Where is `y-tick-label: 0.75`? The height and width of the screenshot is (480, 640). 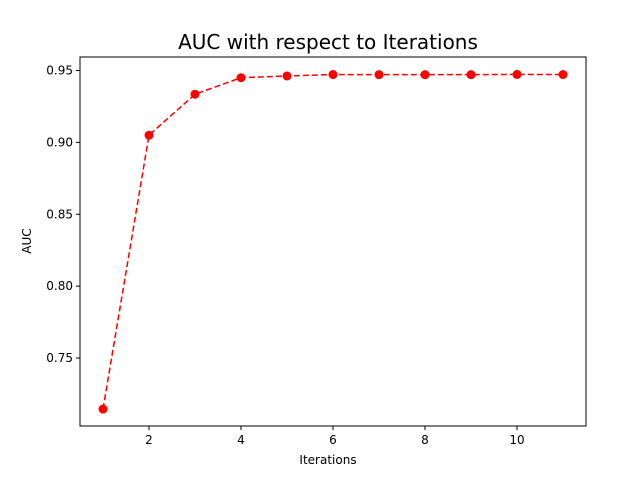
y-tick-label: 0.75 is located at coordinates (59, 358).